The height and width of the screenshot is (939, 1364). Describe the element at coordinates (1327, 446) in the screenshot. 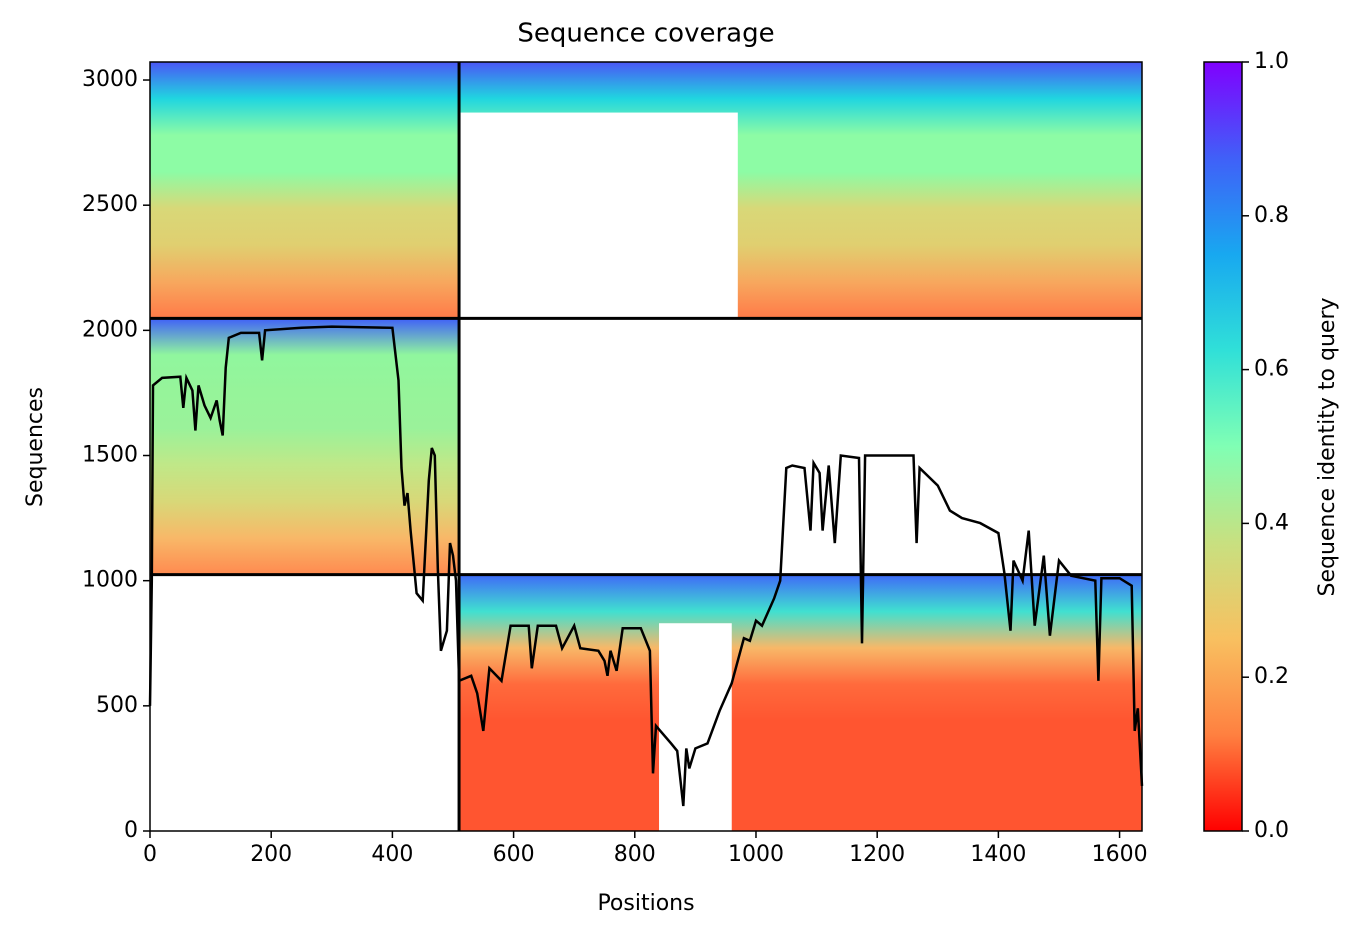

I see `colorbar-label: Sequence identity to query` at that location.